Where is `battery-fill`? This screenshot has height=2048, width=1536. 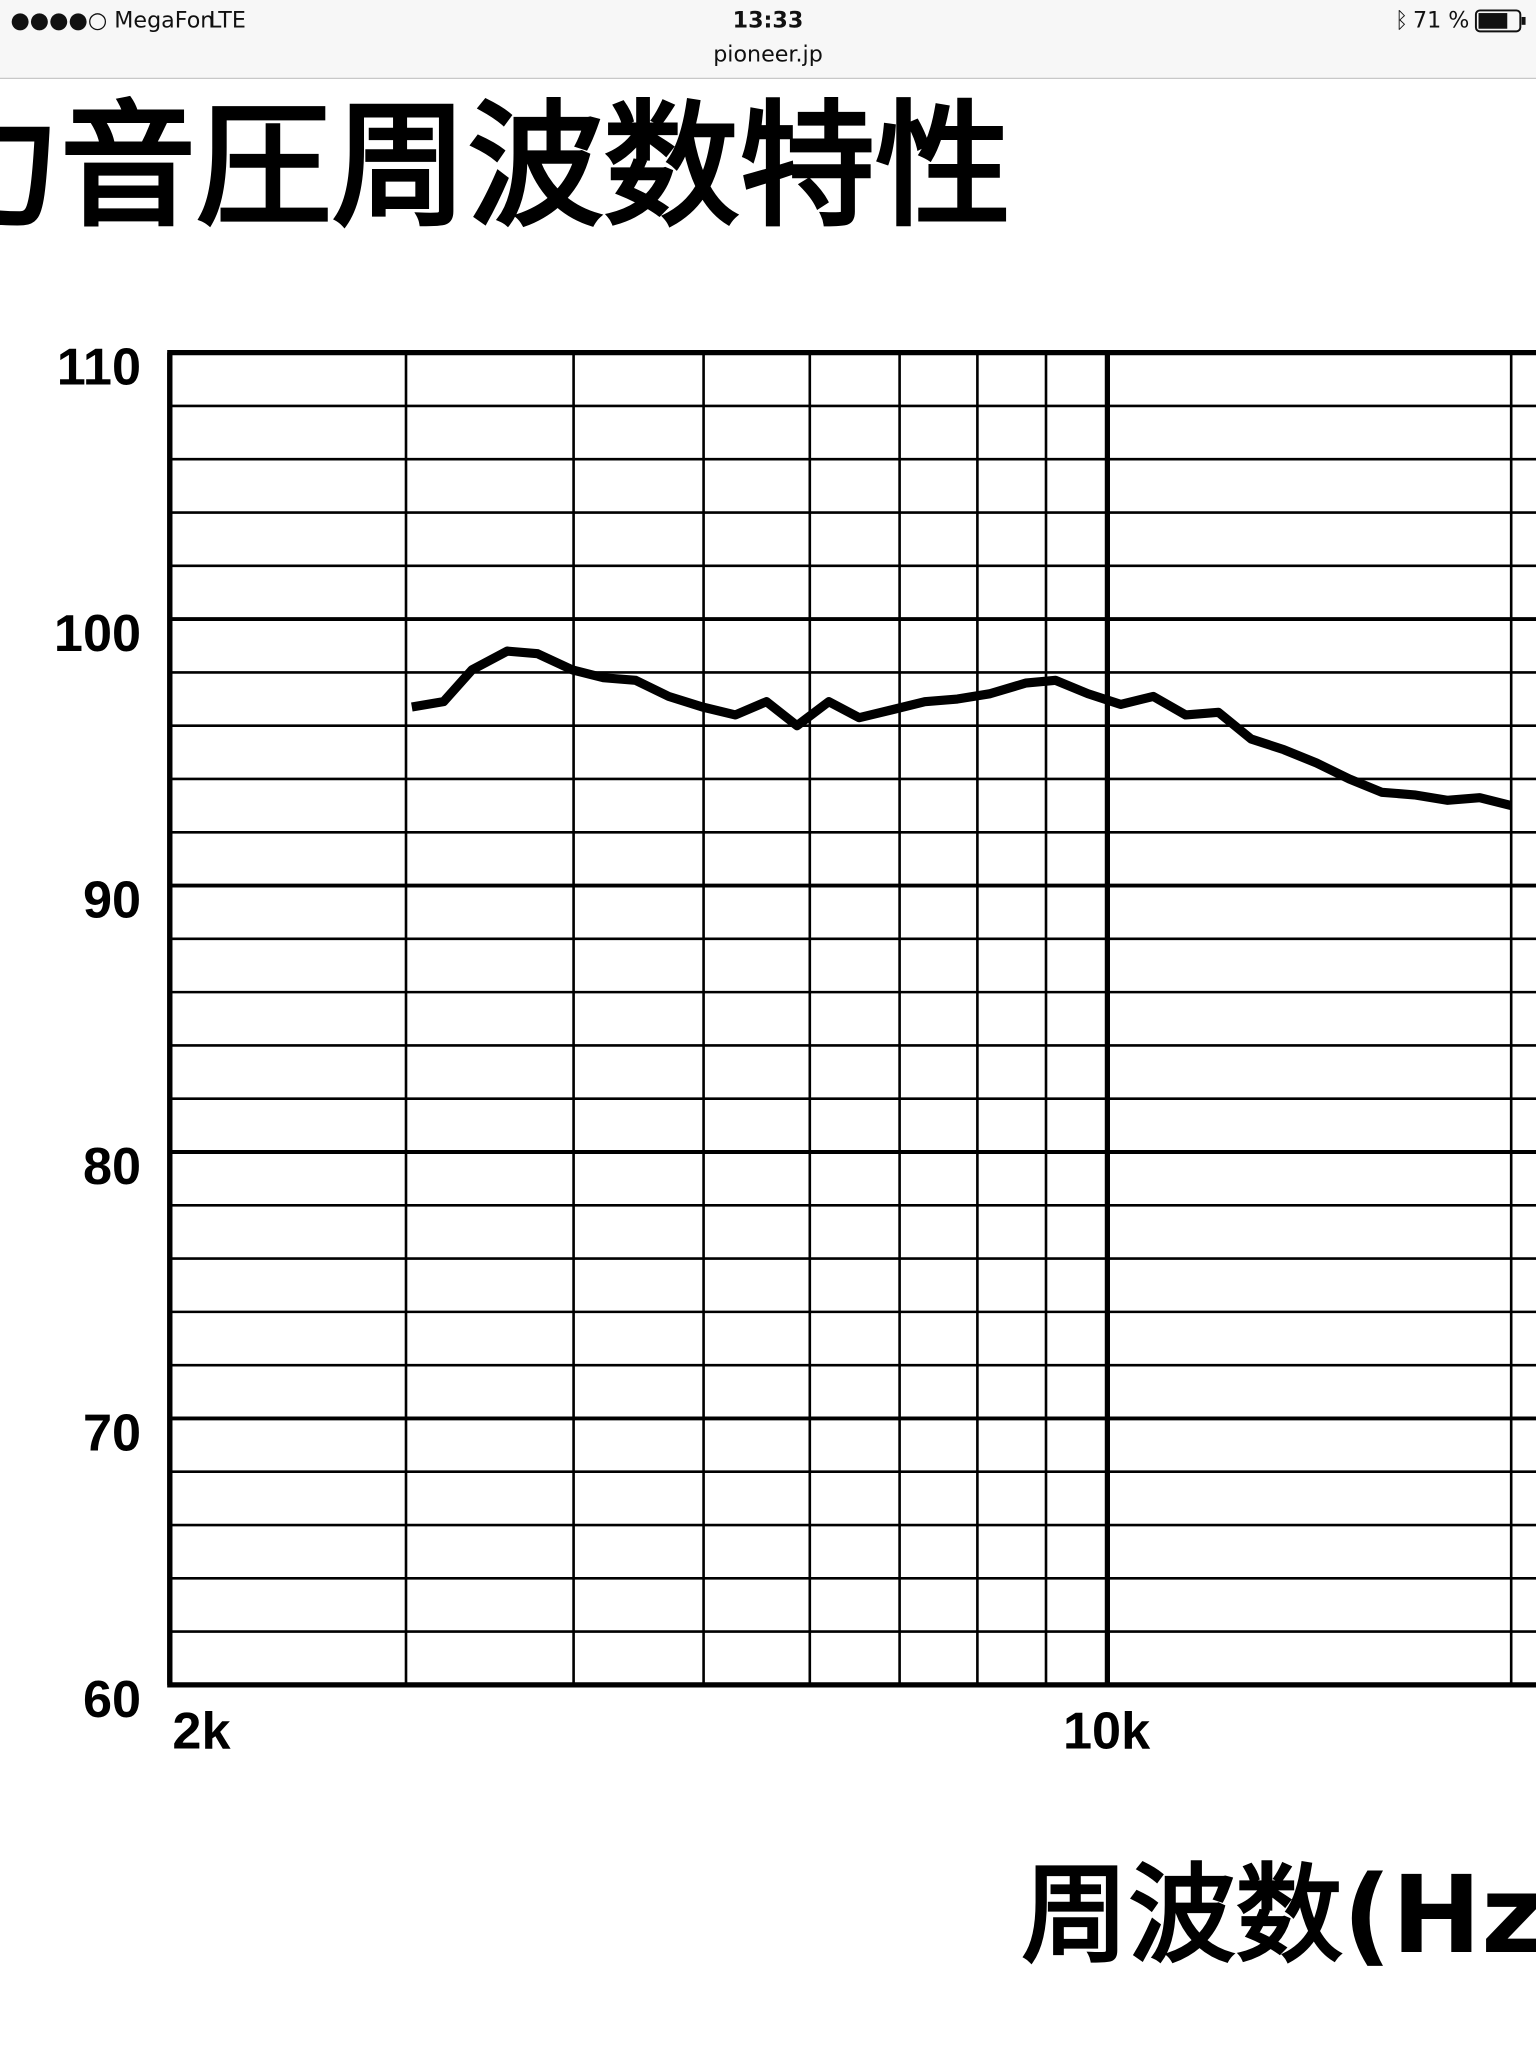 battery-fill is located at coordinates (1493, 21).